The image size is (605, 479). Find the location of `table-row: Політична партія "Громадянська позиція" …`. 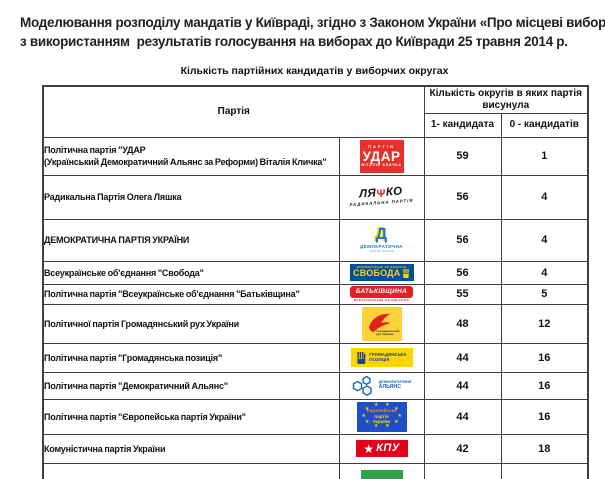

table-row: Політична партія "Громадянська позиція" … is located at coordinates (315, 357).